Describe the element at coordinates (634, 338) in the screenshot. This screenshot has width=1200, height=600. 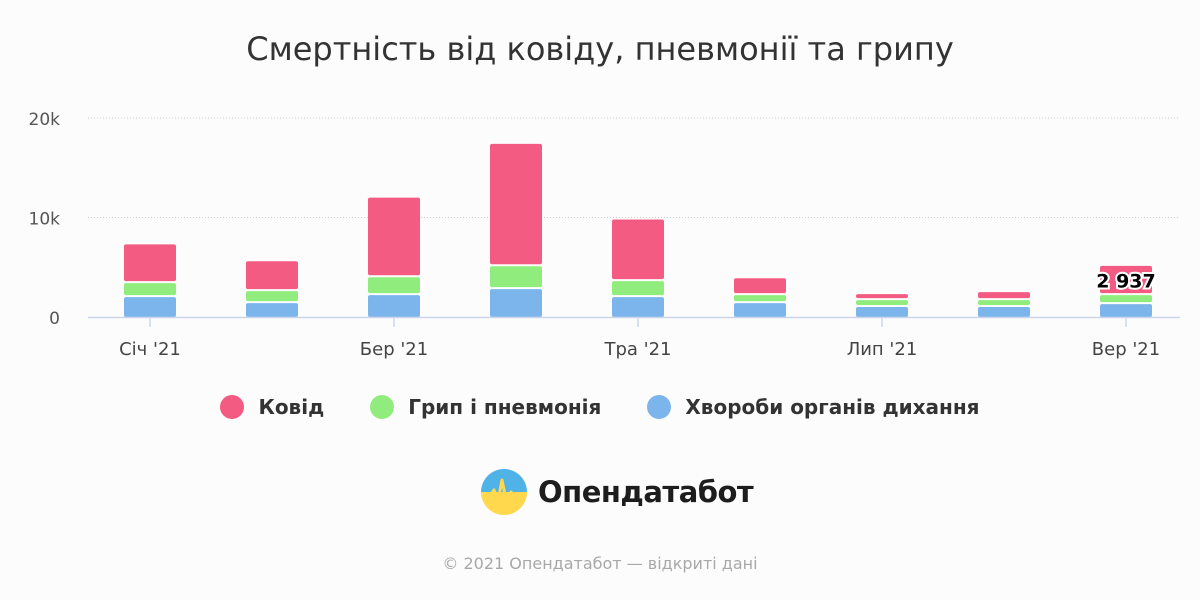
I see `x-axis: Січ '21 Бер '21 Тра '21 Лип '21 Вер '21` at that location.